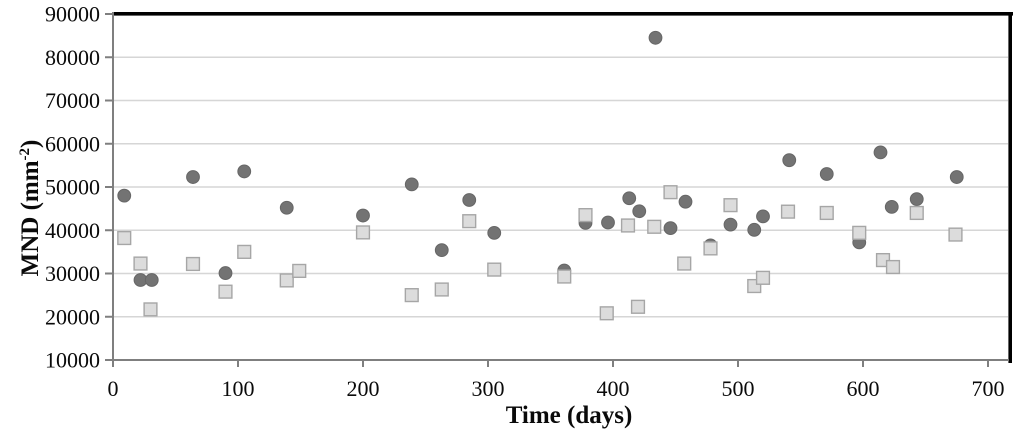 The width and height of the screenshot is (1024, 433). I want to click on x-tick-label: 300, so click(488, 388).